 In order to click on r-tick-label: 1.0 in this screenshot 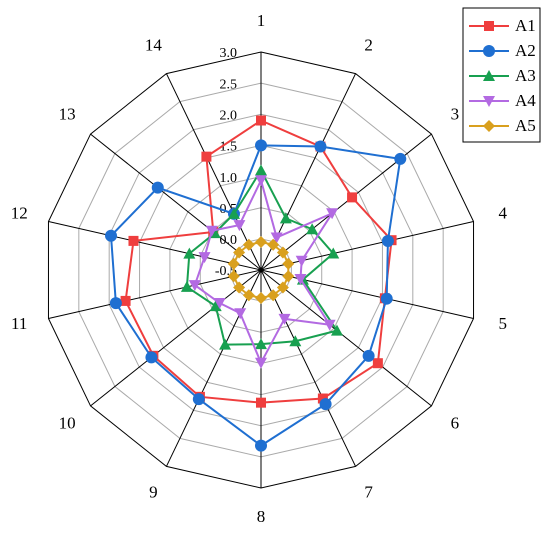, I will do `click(229, 178)`.